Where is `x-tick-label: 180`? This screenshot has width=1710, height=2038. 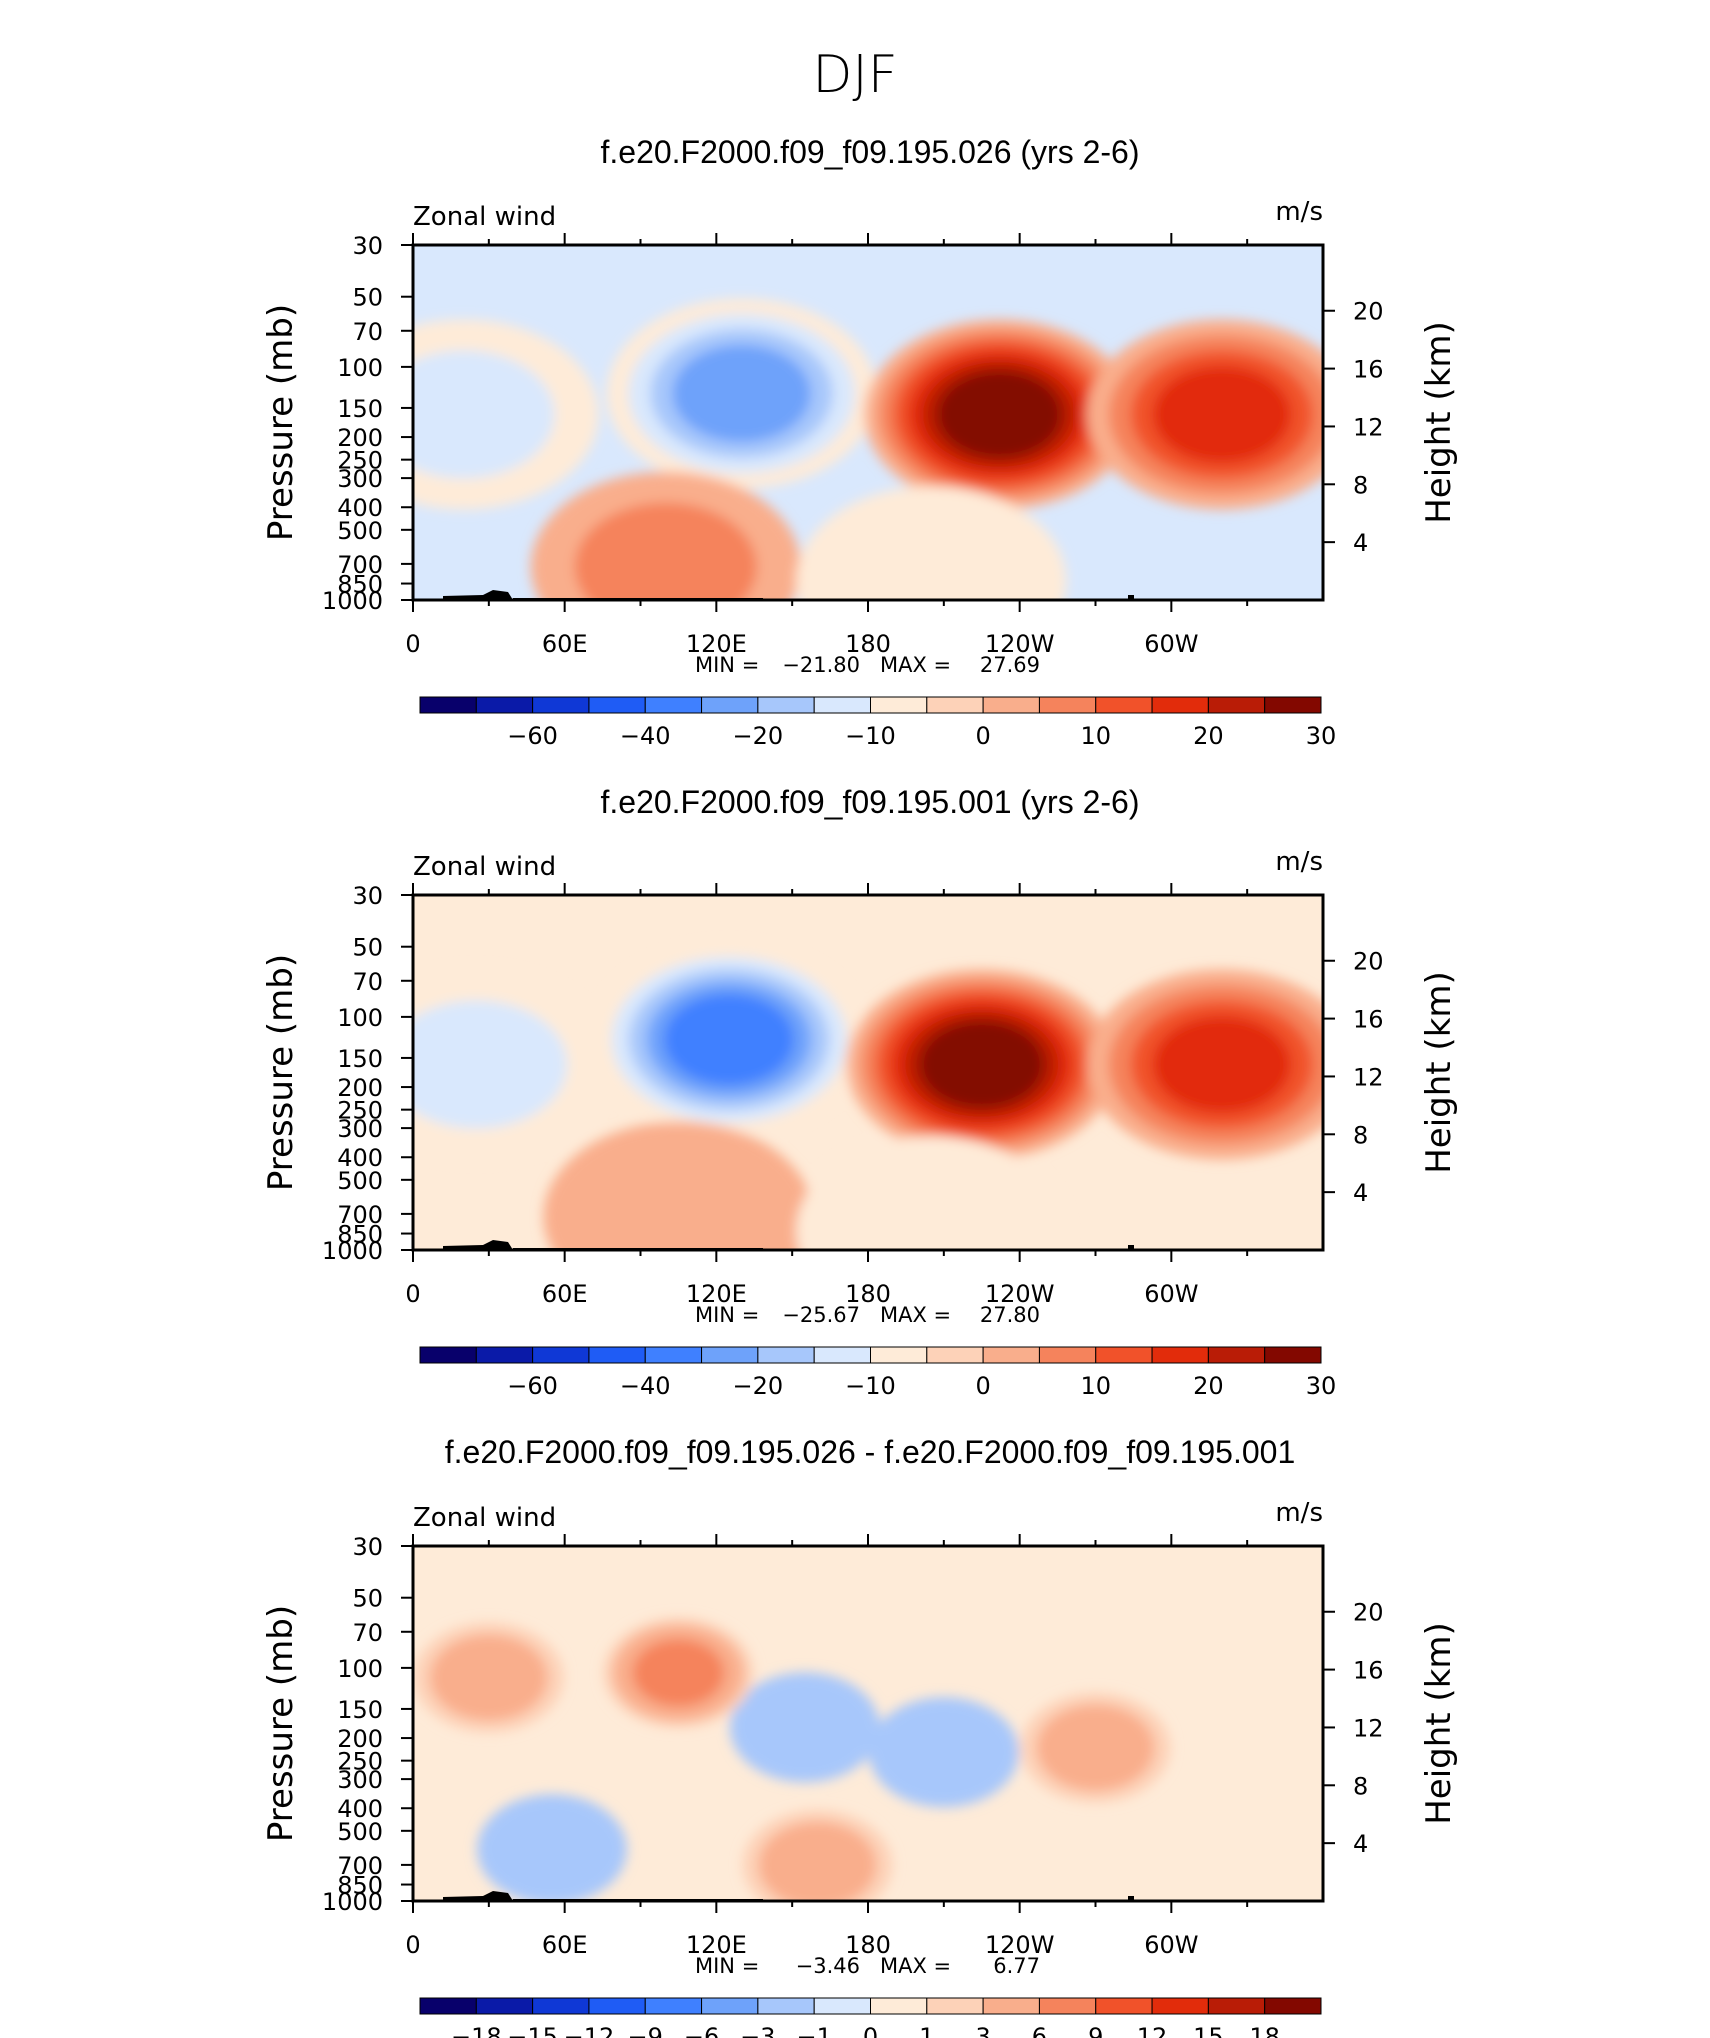 x-tick-label: 180 is located at coordinates (868, 1294).